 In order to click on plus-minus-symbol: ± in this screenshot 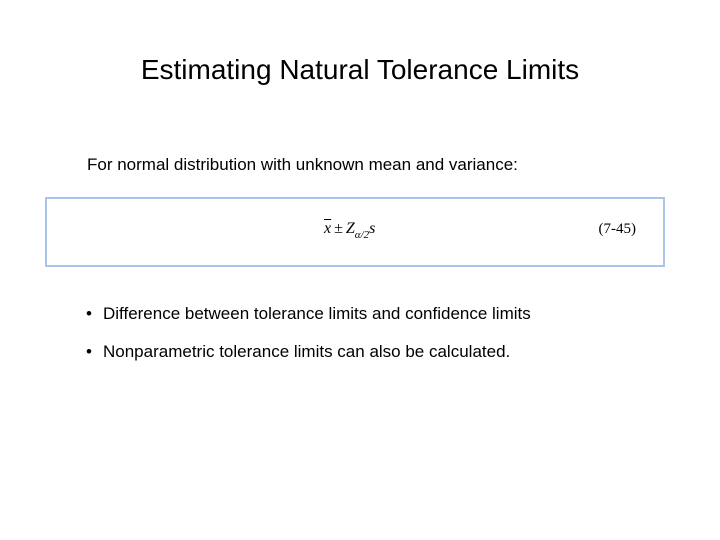, I will do `click(338, 228)`.